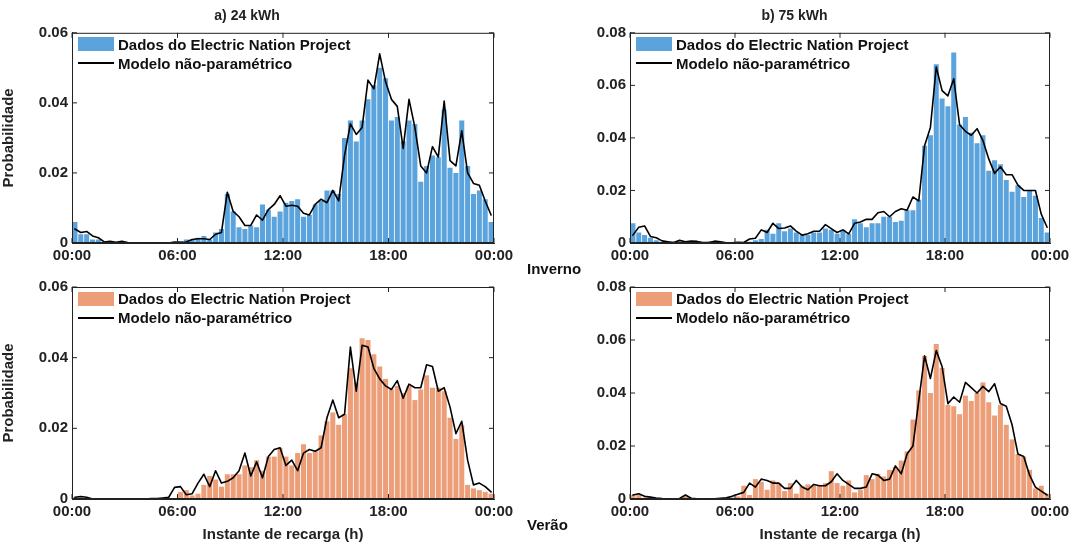 The height and width of the screenshot is (546, 1078). I want to click on chart-title: a) 24 kWh, so click(247, 15).